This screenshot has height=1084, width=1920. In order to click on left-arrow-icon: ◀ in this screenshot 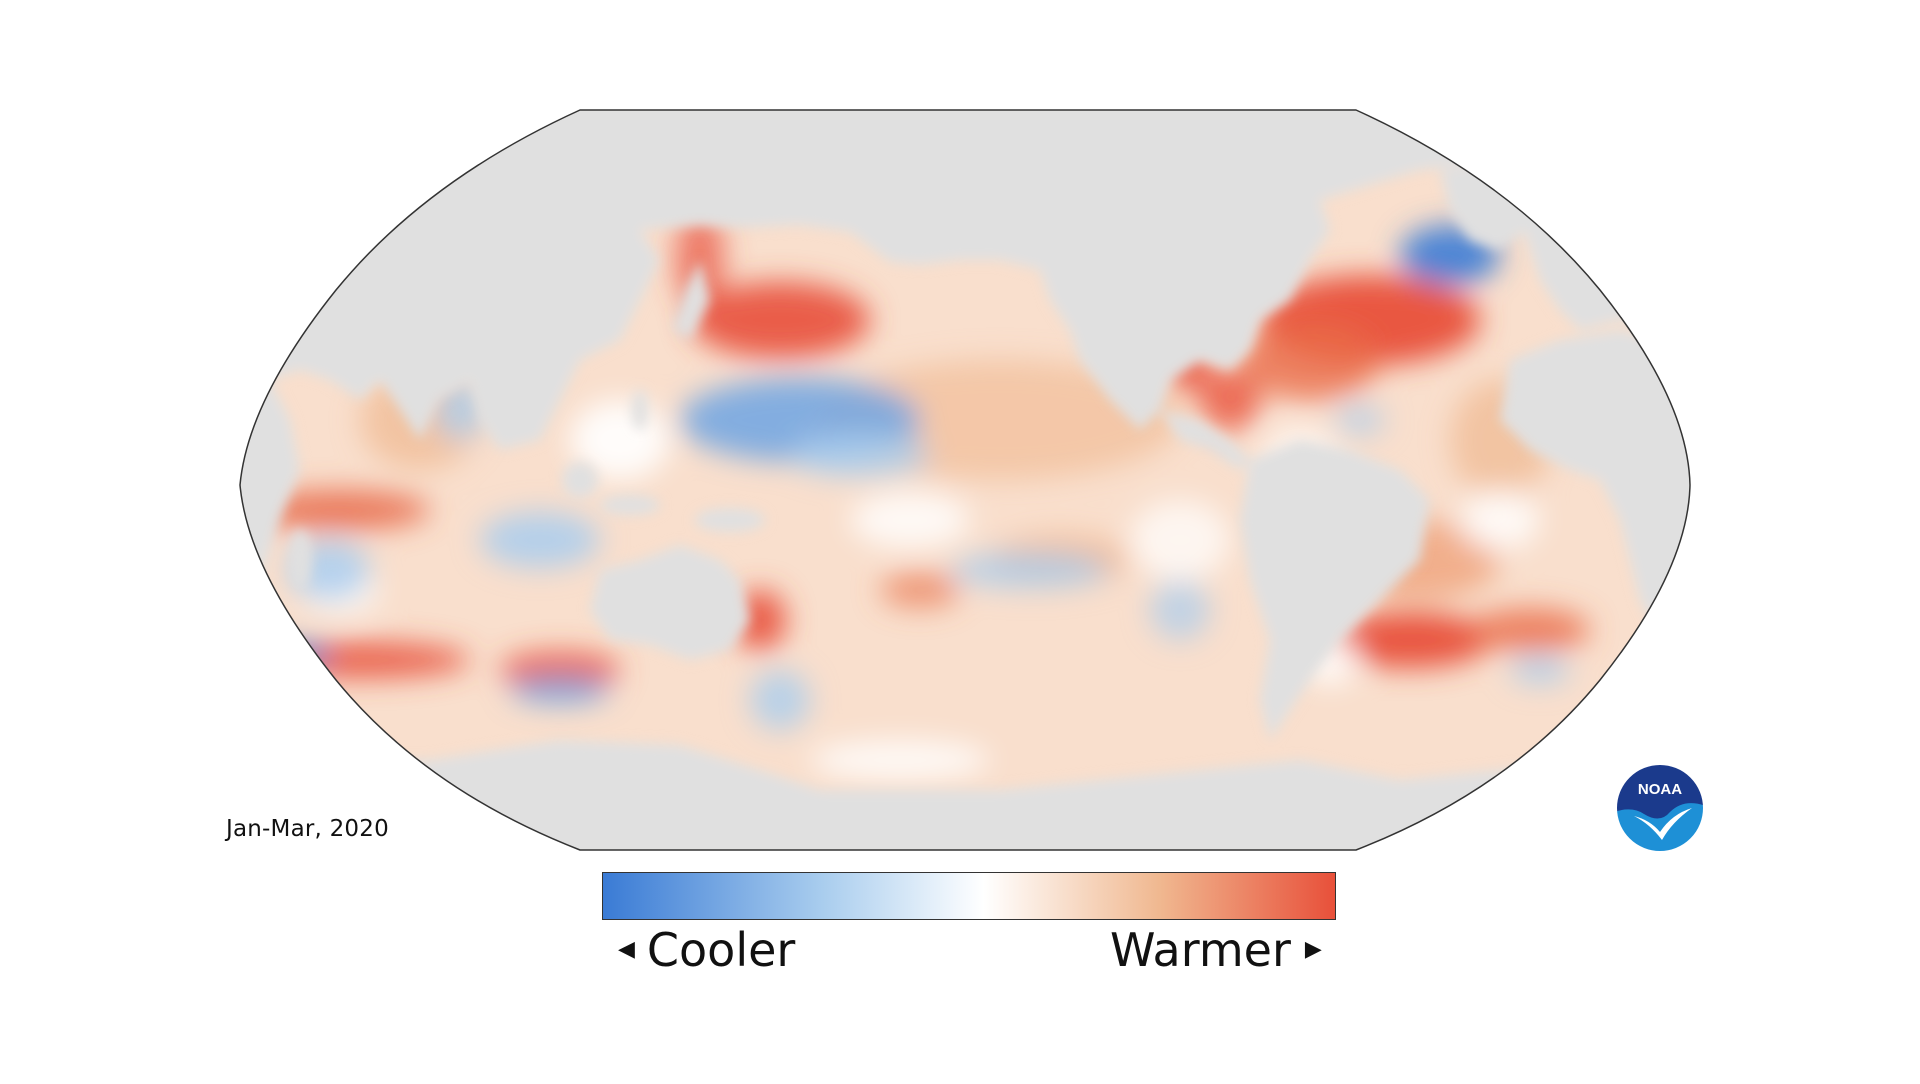, I will do `click(626, 949)`.